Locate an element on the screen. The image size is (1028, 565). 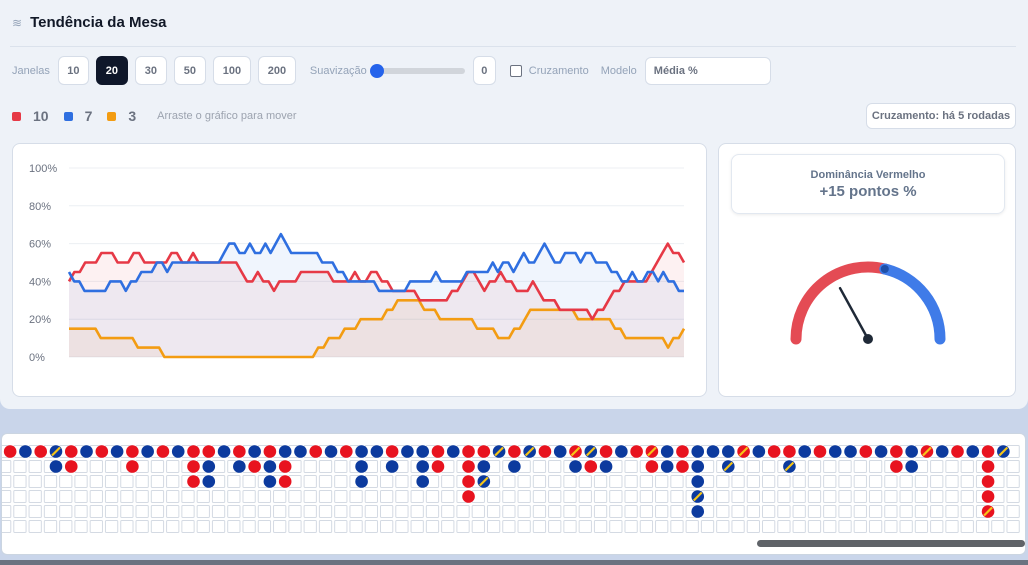
window-button-20: 20 is located at coordinates (111, 70).